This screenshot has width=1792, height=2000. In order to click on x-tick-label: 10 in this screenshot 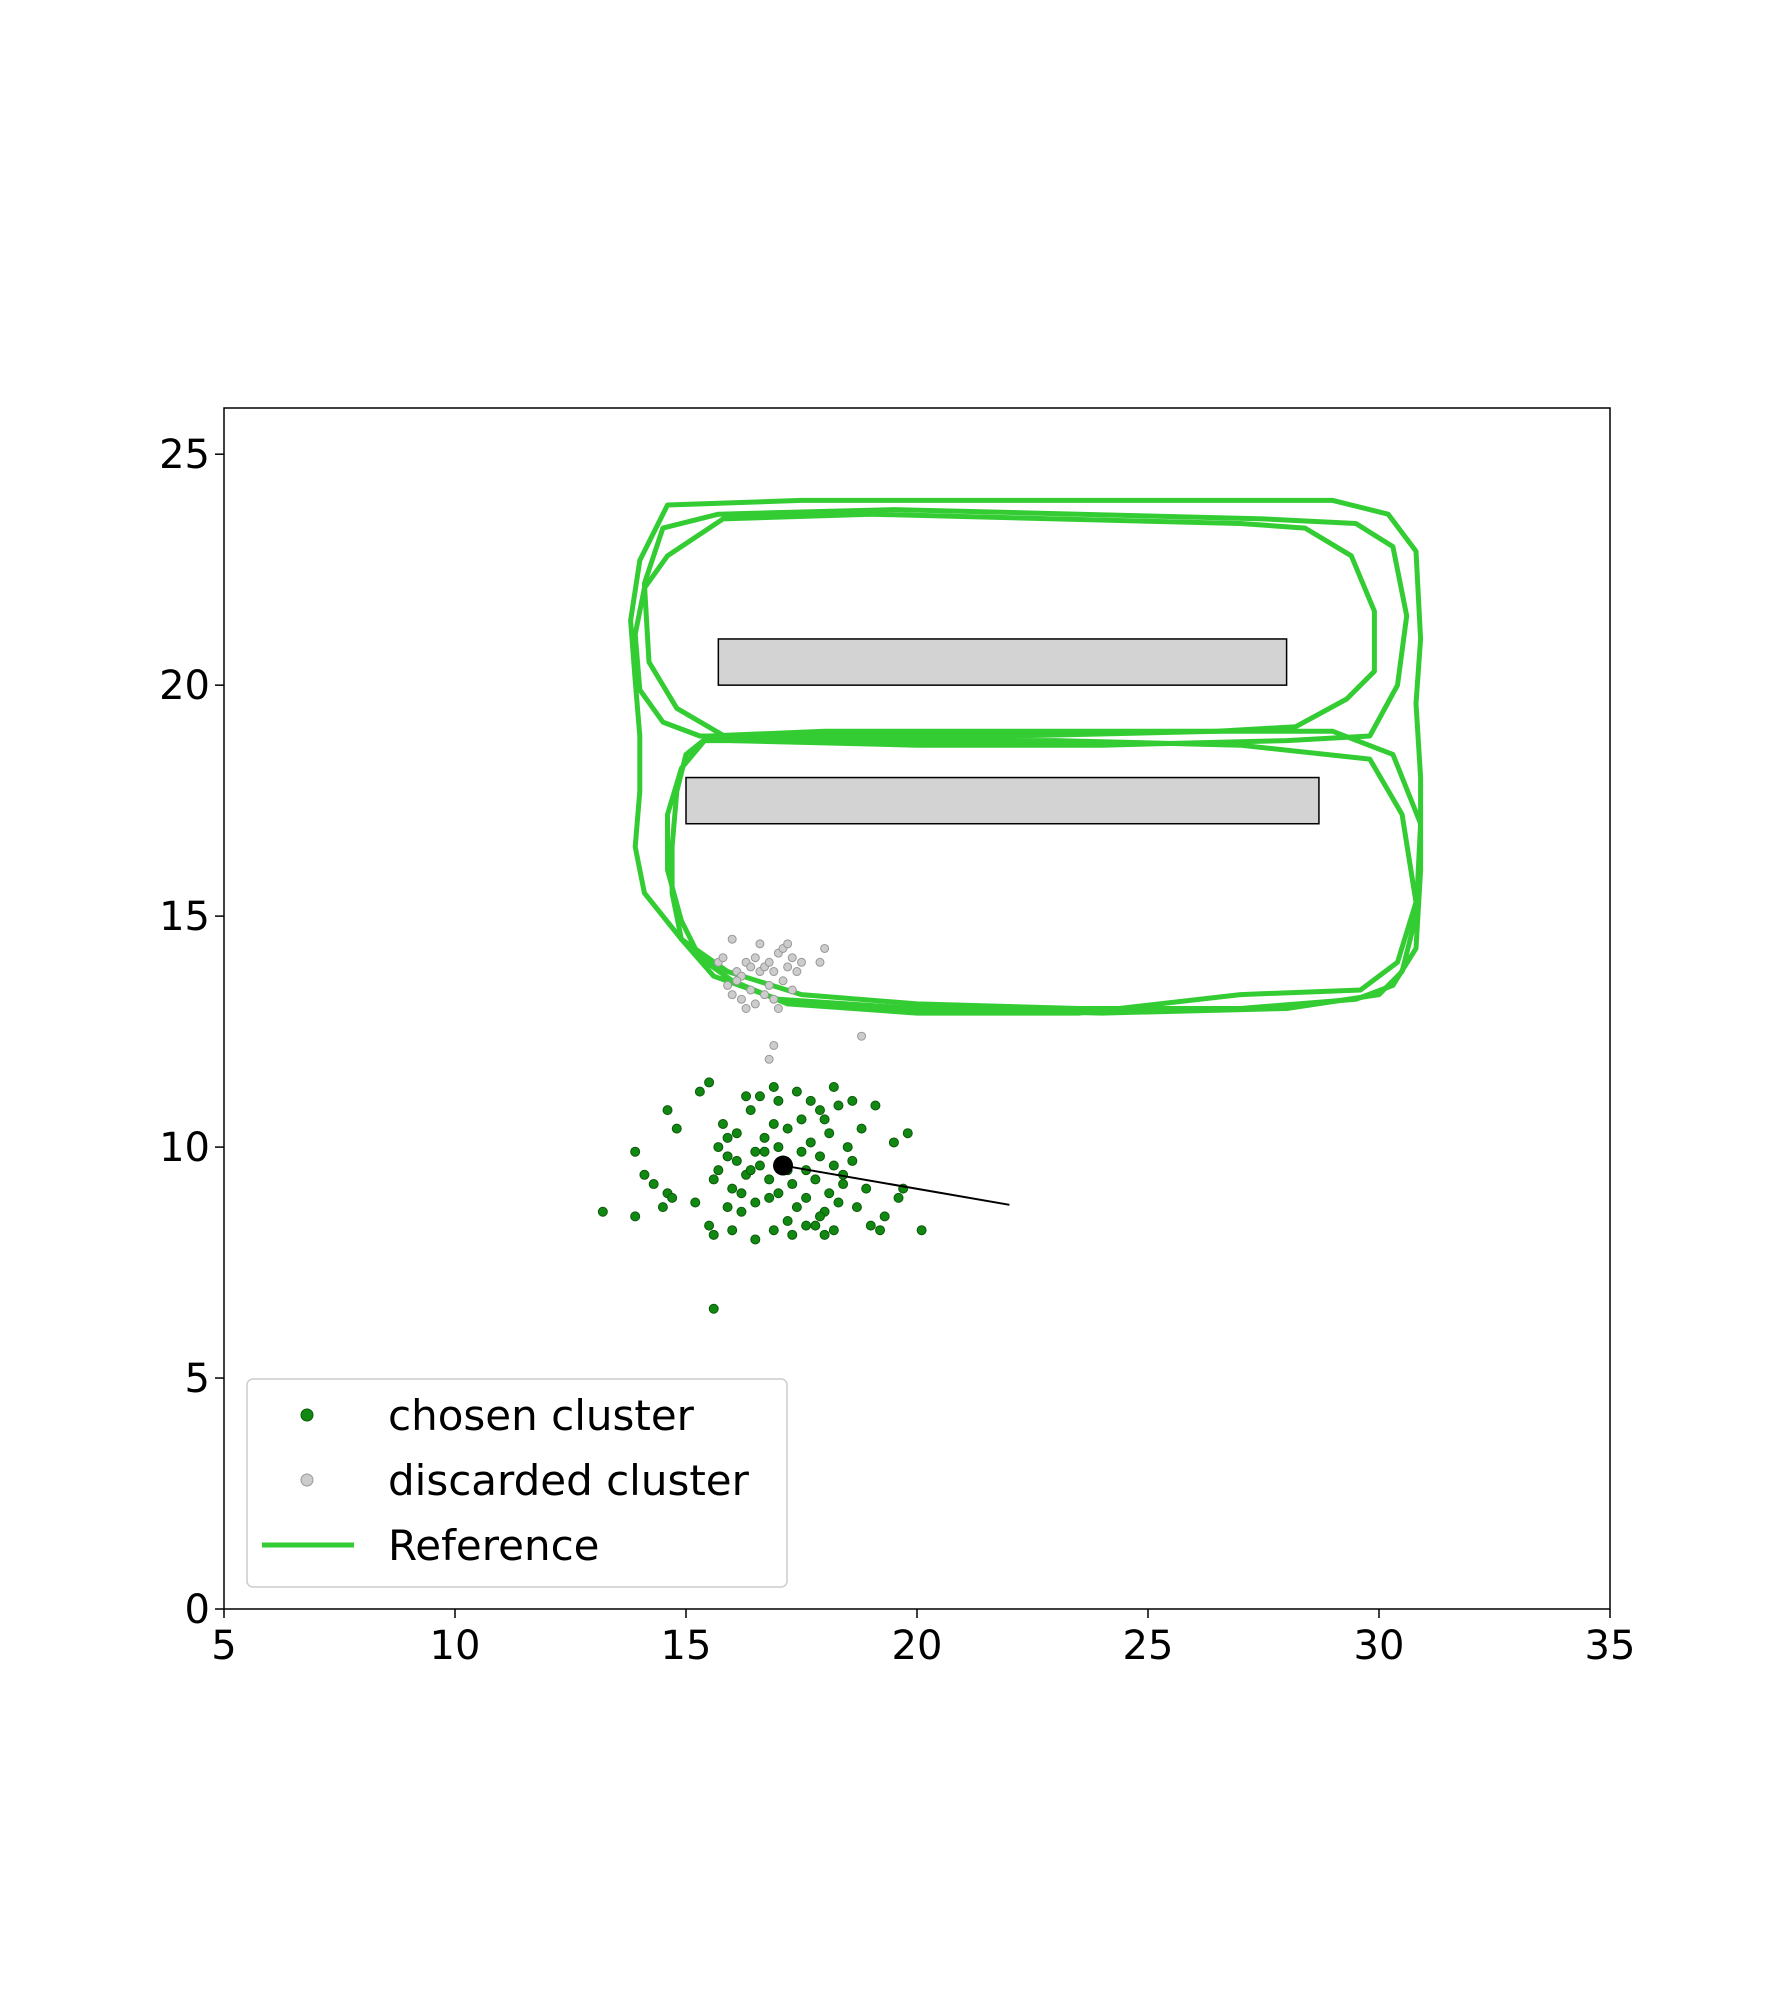, I will do `click(455, 1646)`.